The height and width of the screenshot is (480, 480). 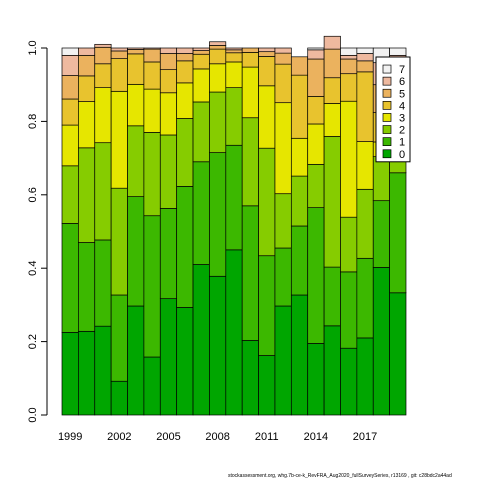 What do you see at coordinates (393, 109) in the screenshot?
I see `legend-box` at bounding box center [393, 109].